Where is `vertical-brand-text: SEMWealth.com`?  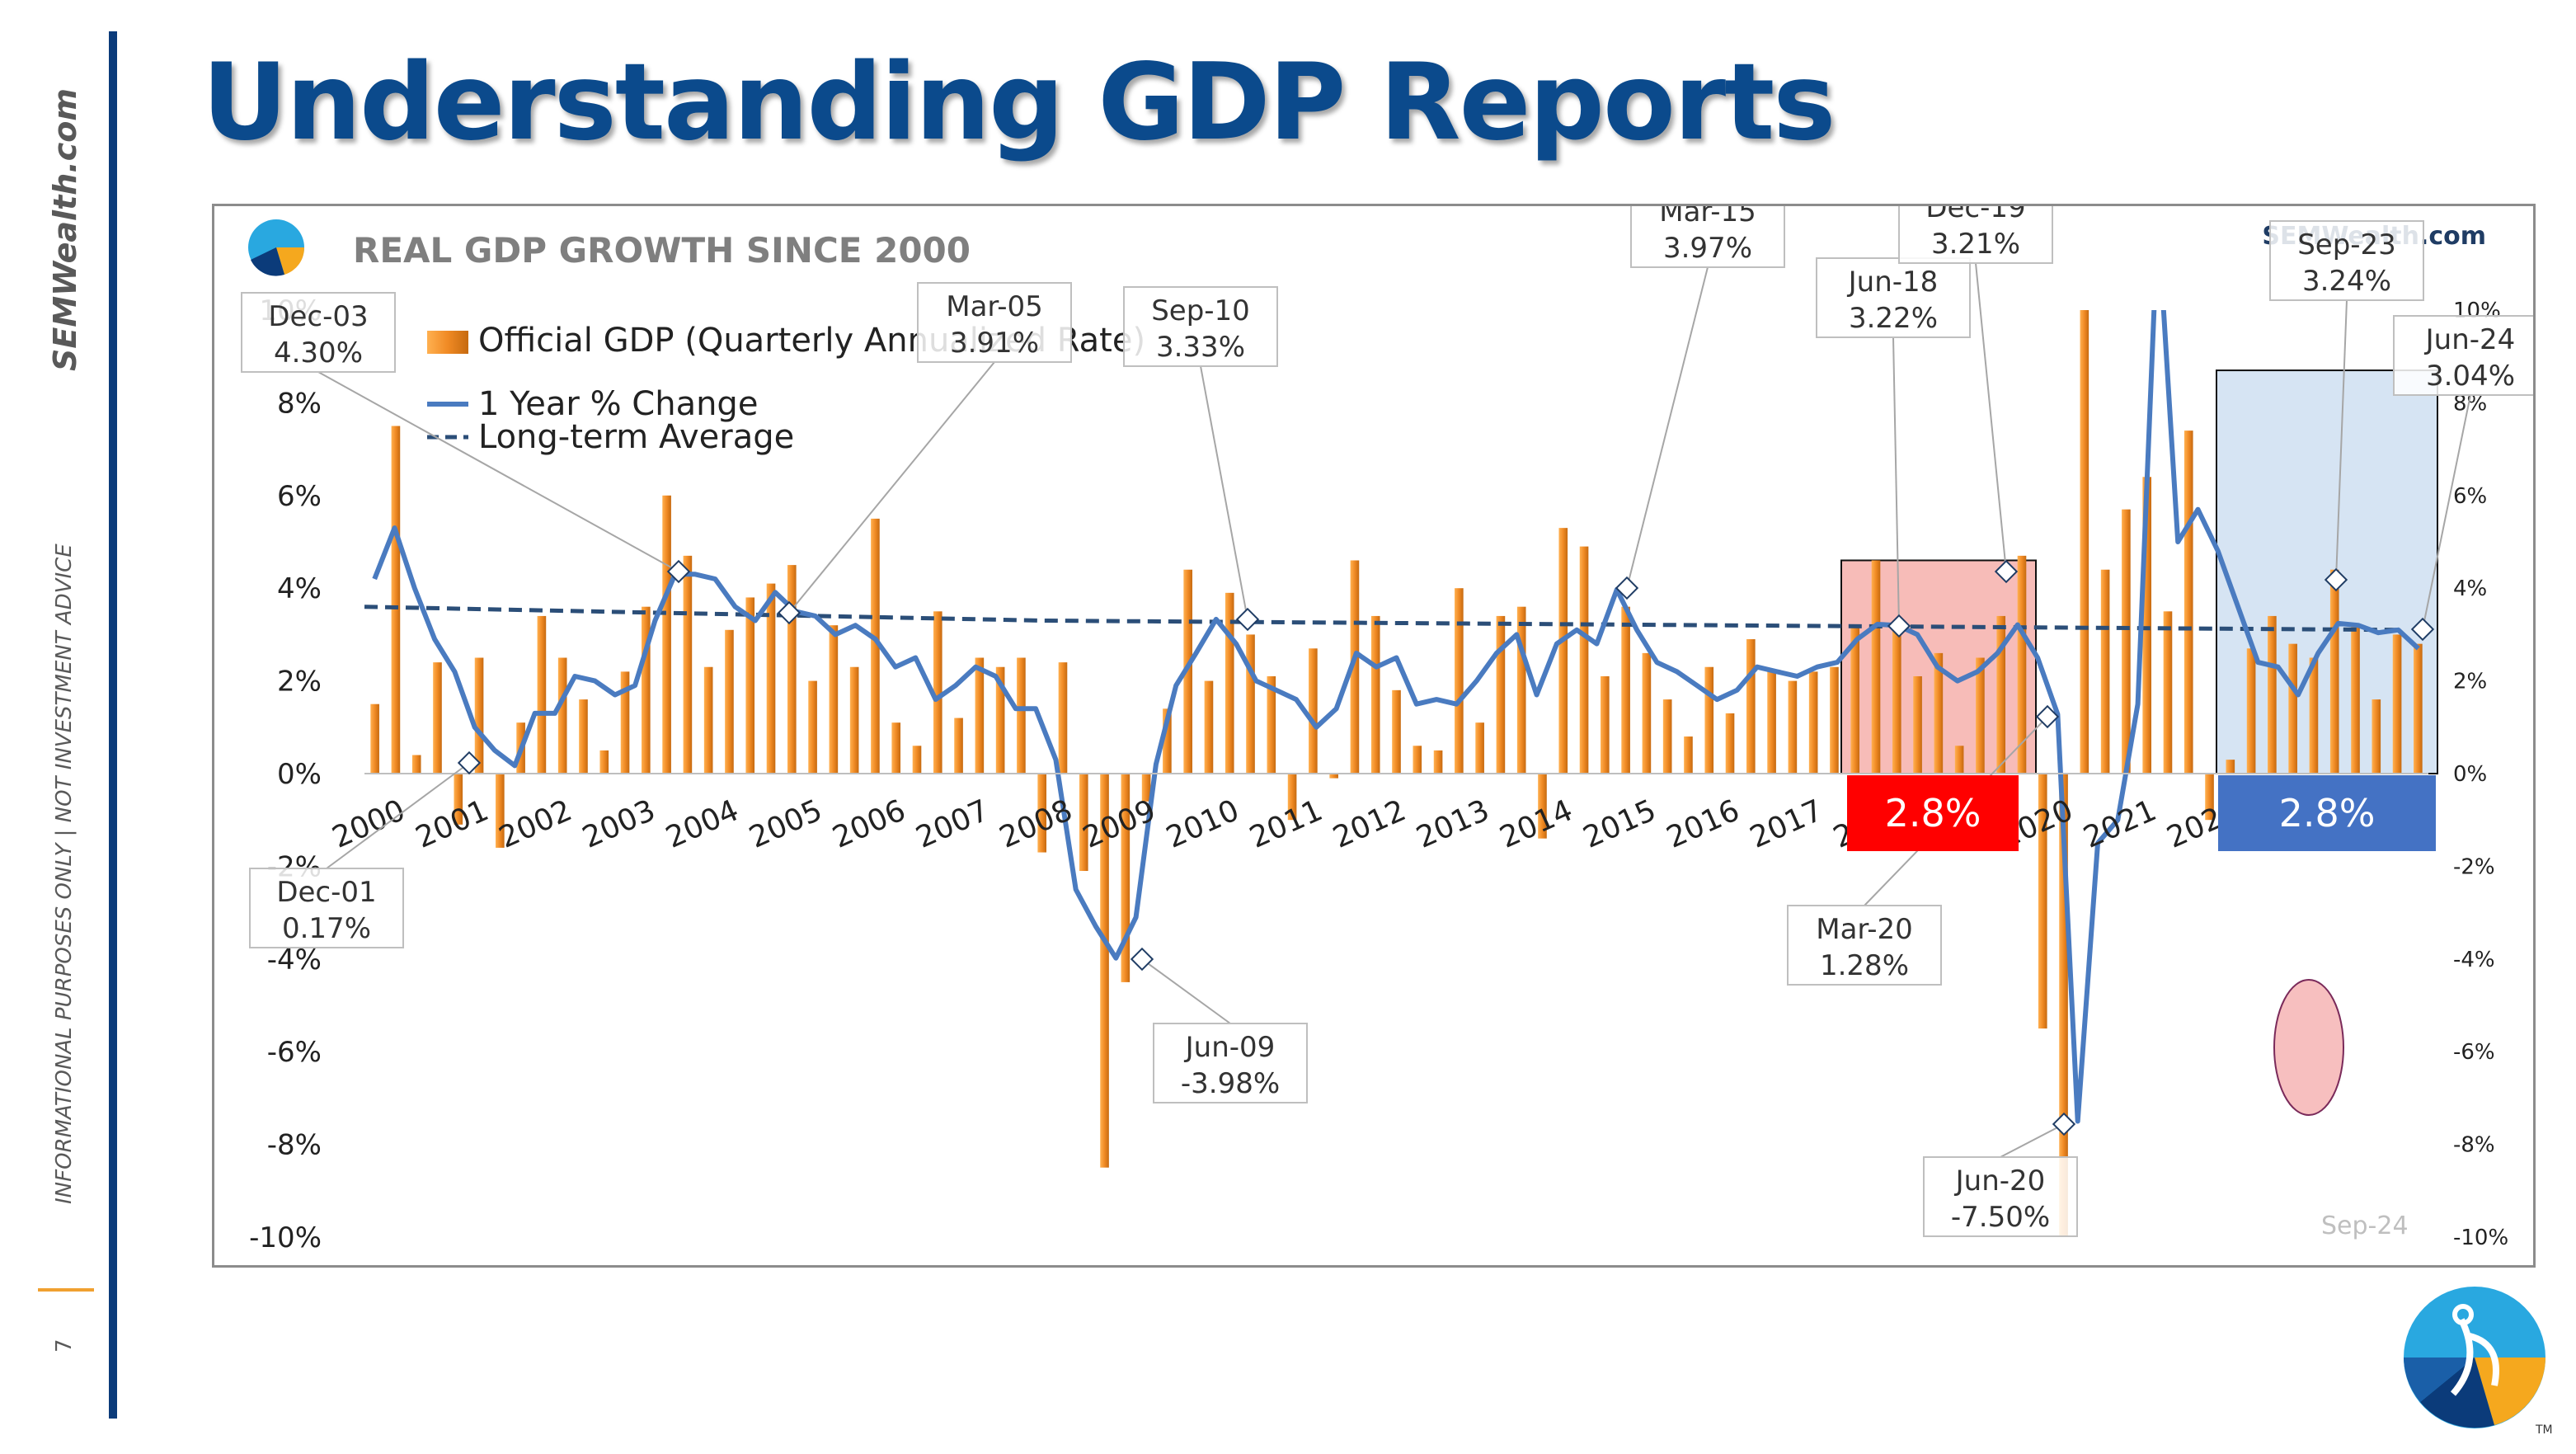
vertical-brand-text: SEMWealth.com is located at coordinates (65, 230).